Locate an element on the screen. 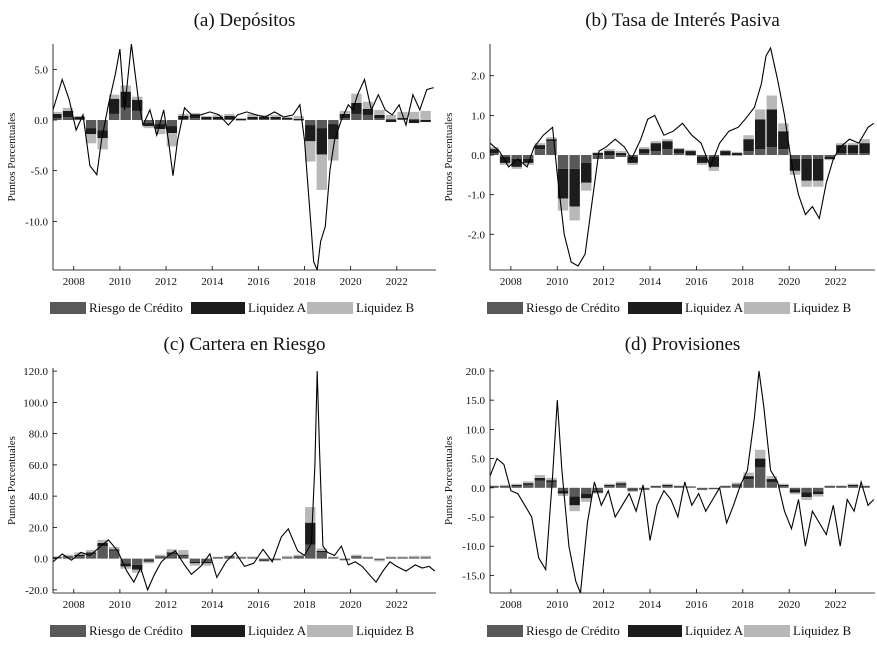 The height and width of the screenshot is (646, 877). x-tick-label: 2020 is located at coordinates (351, 282).